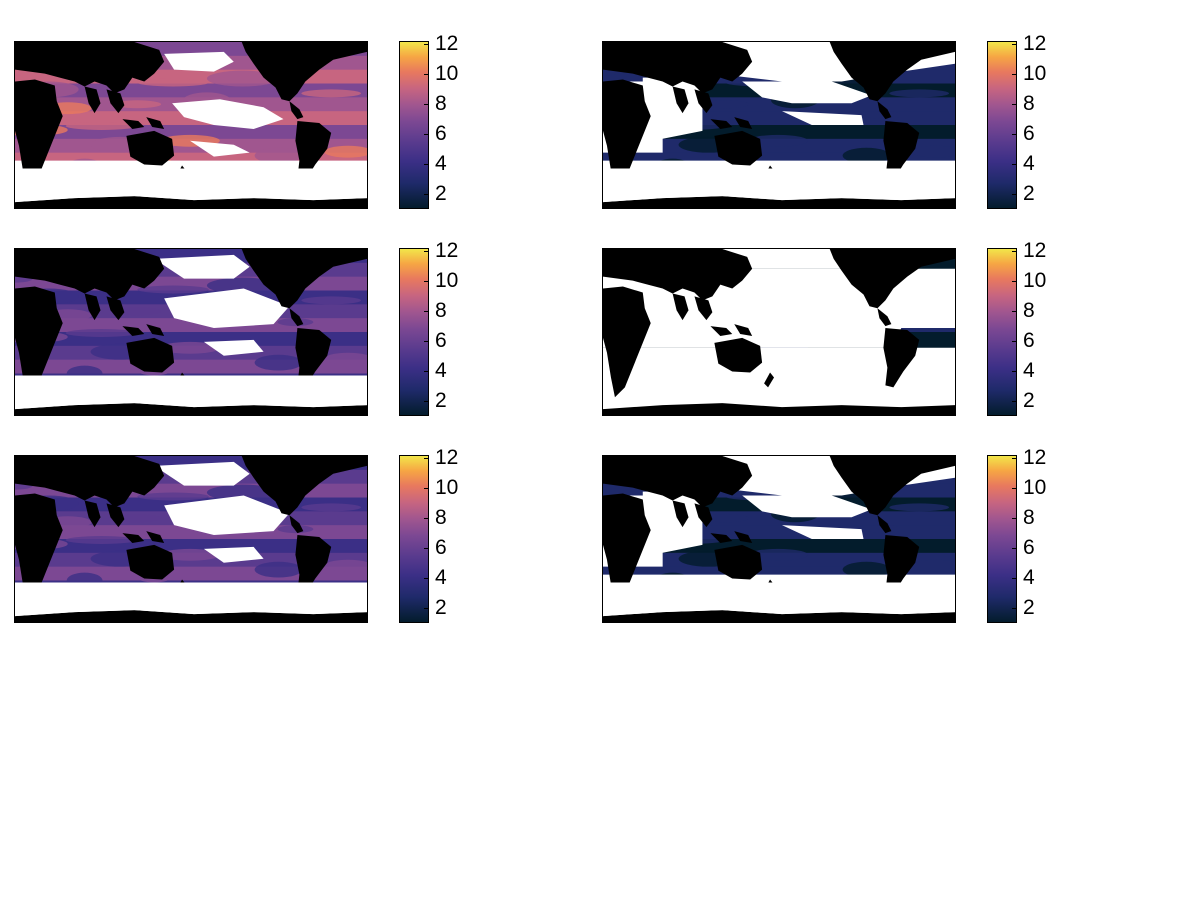 Image resolution: width=1200 pixels, height=900 pixels. I want to click on map-panel-r1c2, so click(779, 125).